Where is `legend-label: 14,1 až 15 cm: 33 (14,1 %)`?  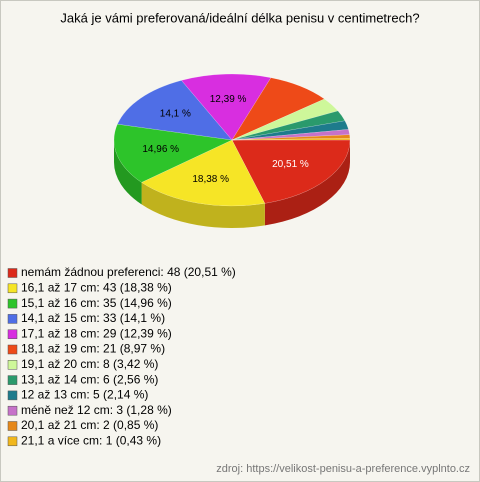
legend-label: 14,1 až 15 cm: 33 (14,1 %) is located at coordinates (93, 318).